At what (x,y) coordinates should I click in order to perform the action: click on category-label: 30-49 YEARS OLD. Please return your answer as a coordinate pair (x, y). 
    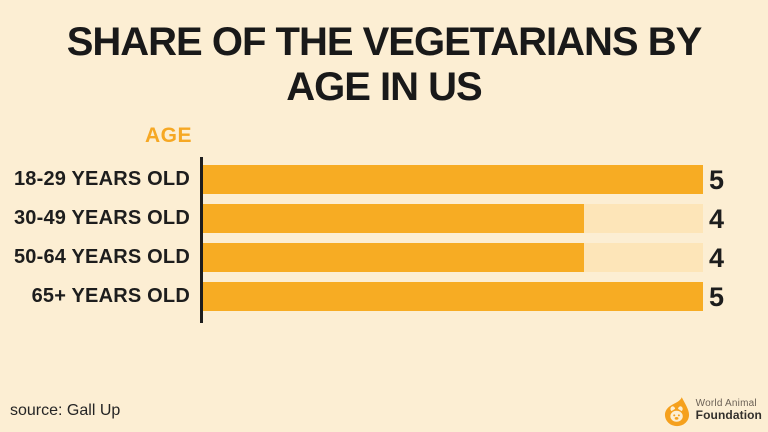
    Looking at the image, I should click on (101, 218).